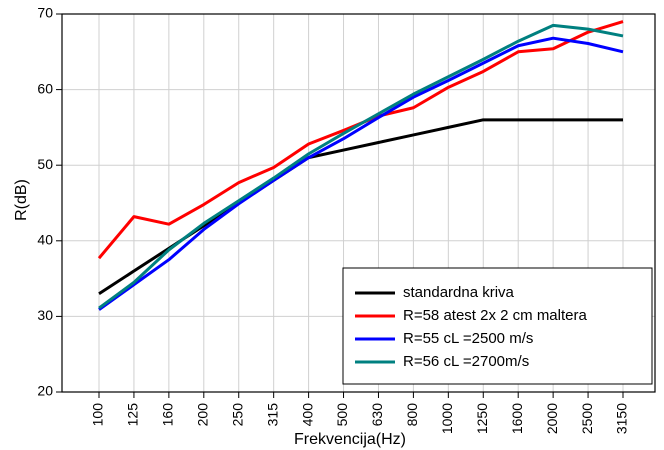  I want to click on x-tick-label: 125, so click(133, 415).